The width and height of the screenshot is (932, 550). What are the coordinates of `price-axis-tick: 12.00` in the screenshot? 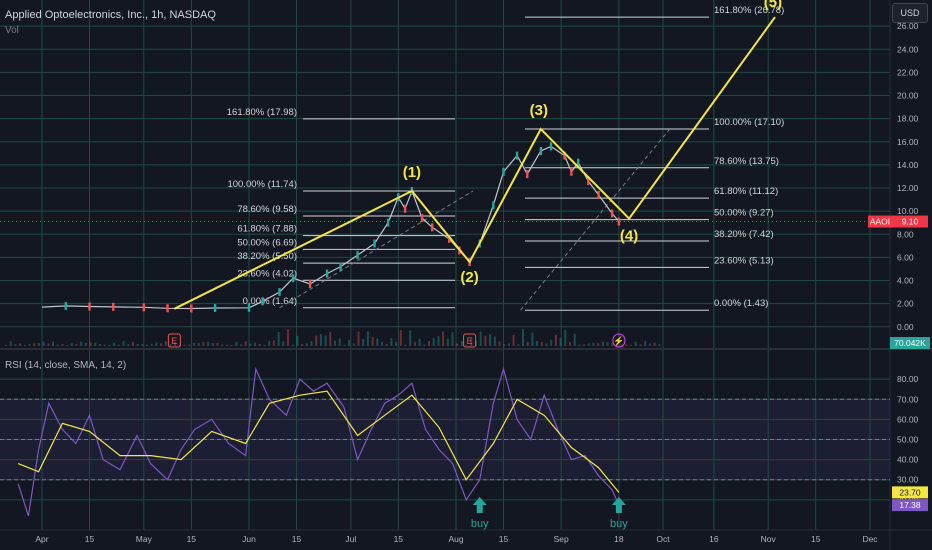 It's located at (908, 188).